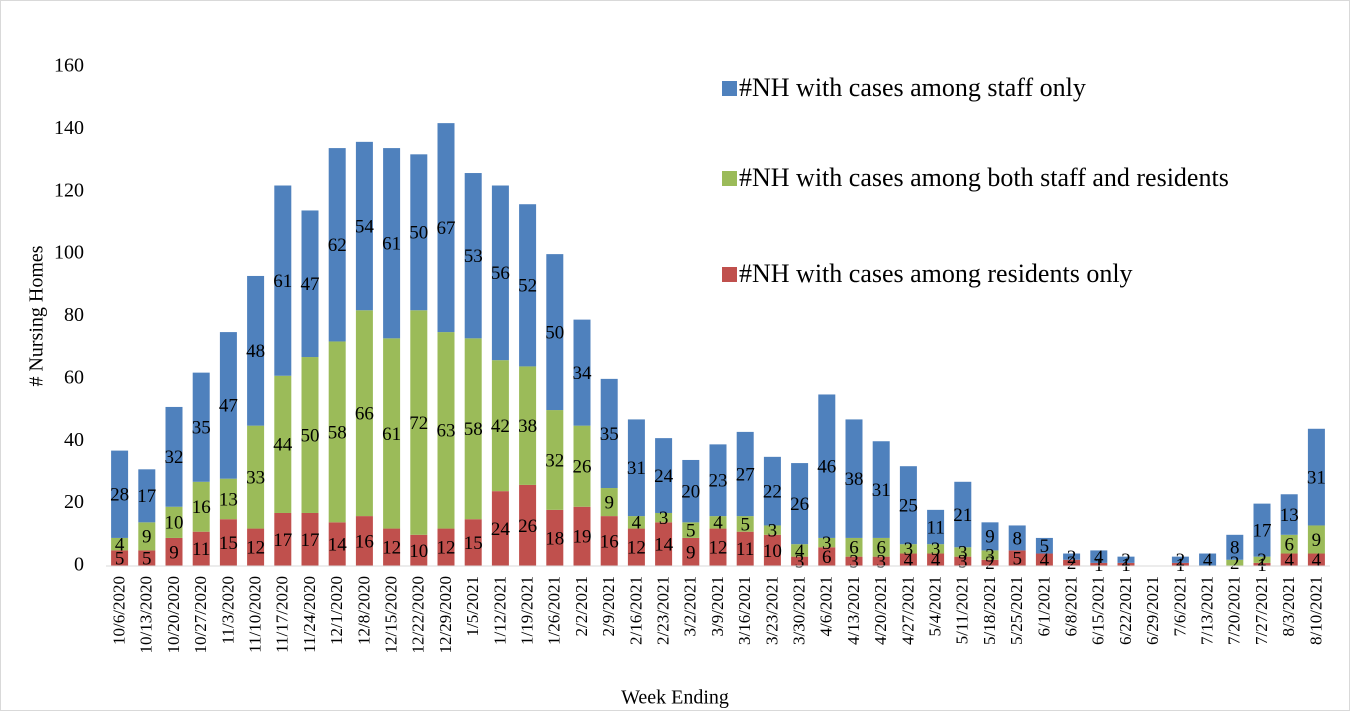 The height and width of the screenshot is (711, 1350). I want to click on data-label: 56, so click(500, 273).